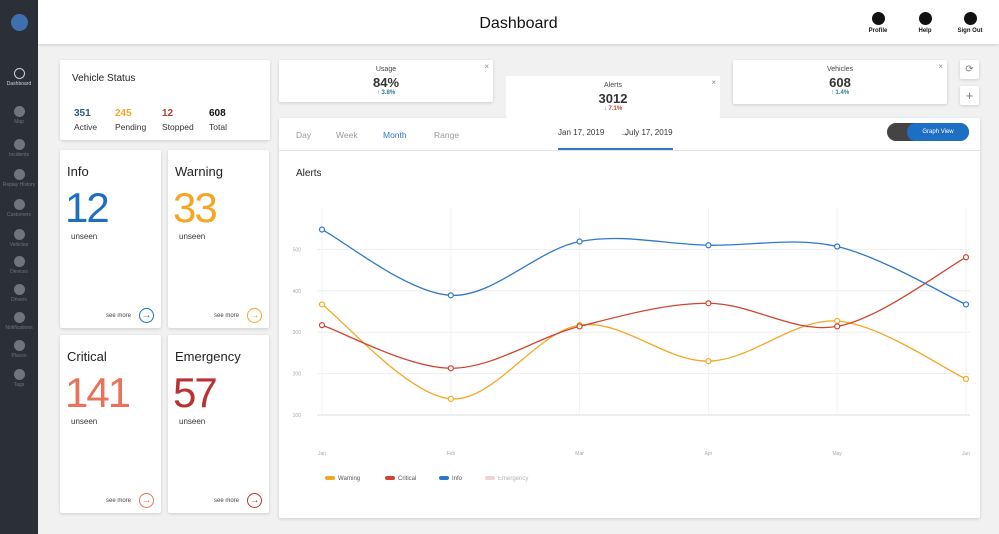 The width and height of the screenshot is (999, 534). Describe the element at coordinates (19, 328) in the screenshot. I see `nav-label: Notifications` at that location.